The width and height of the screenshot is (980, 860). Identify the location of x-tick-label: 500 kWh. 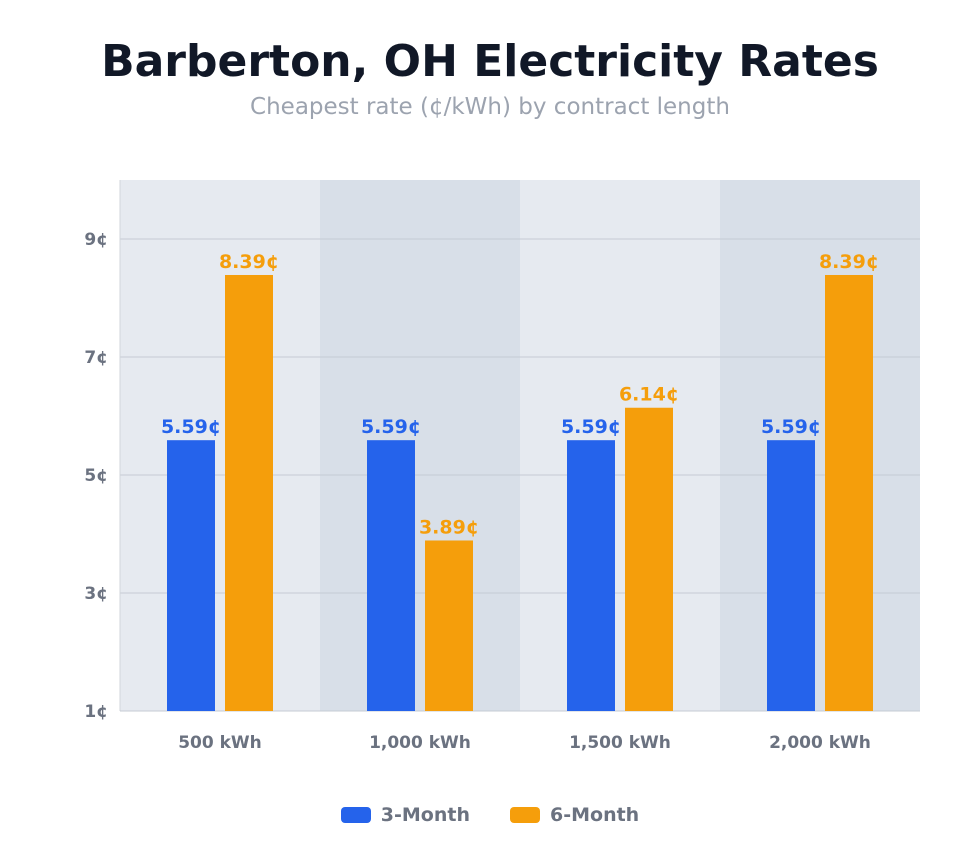
(220, 743).